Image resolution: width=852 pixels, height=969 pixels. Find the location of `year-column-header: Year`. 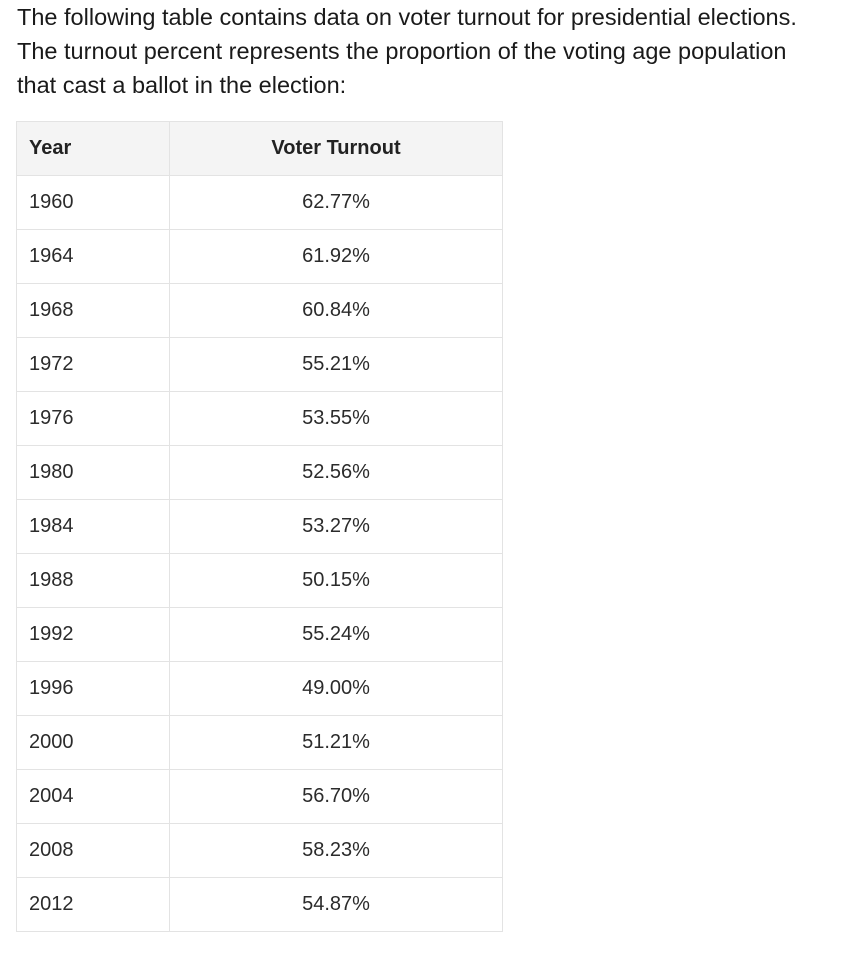

year-column-header: Year is located at coordinates (93, 148).